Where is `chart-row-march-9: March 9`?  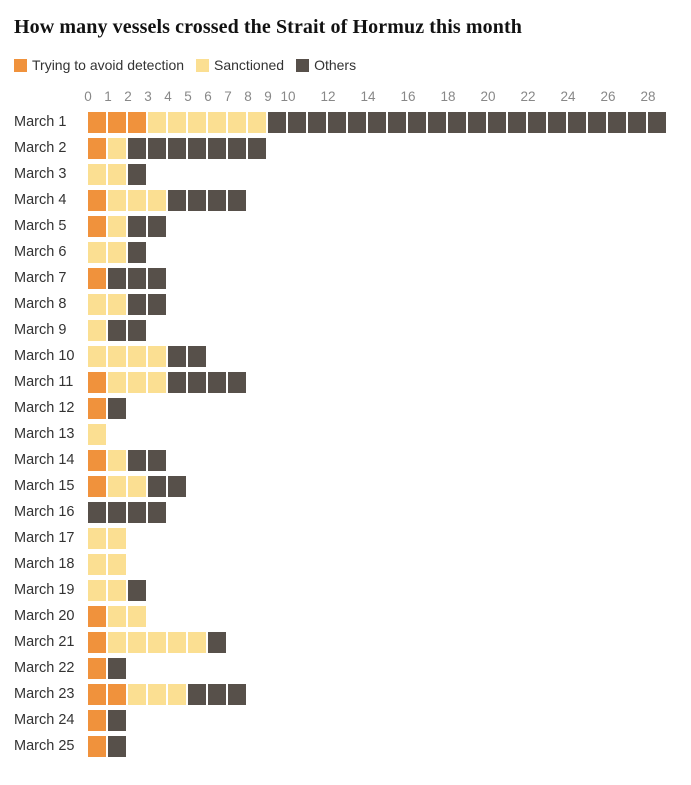
chart-row-march-9: March 9 is located at coordinates (345, 330).